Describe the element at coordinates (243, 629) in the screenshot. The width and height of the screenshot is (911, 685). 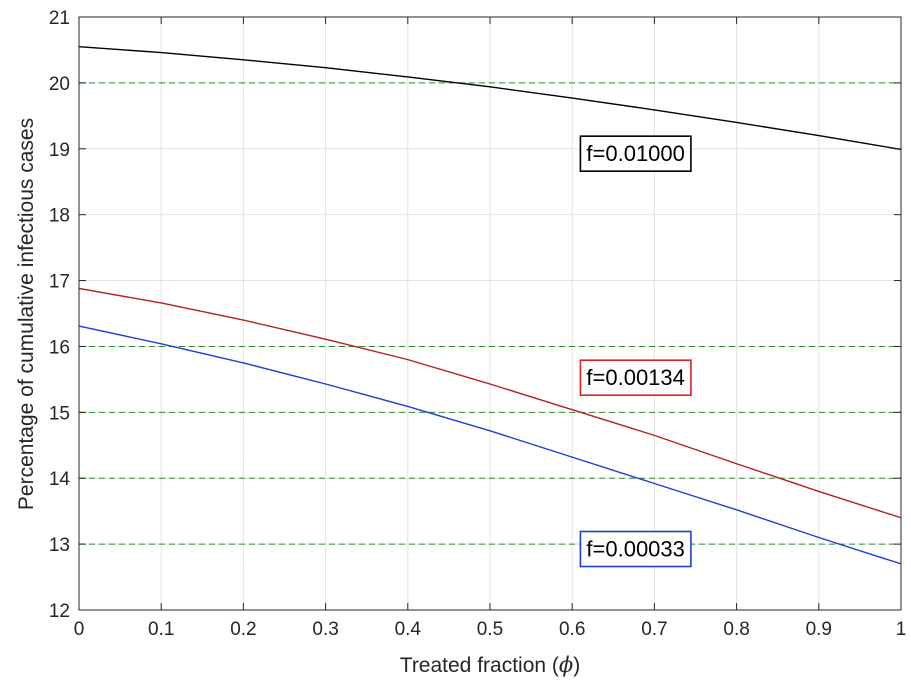
I see `x-tick-label: 0.2` at that location.